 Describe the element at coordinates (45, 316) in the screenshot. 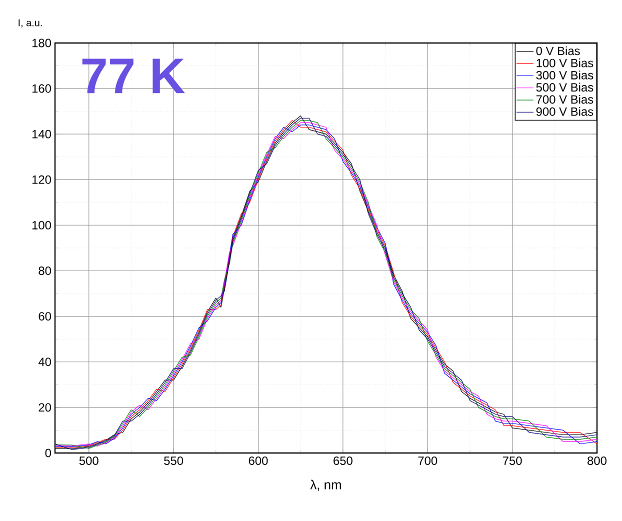

I see `y-tick-label: 60` at that location.